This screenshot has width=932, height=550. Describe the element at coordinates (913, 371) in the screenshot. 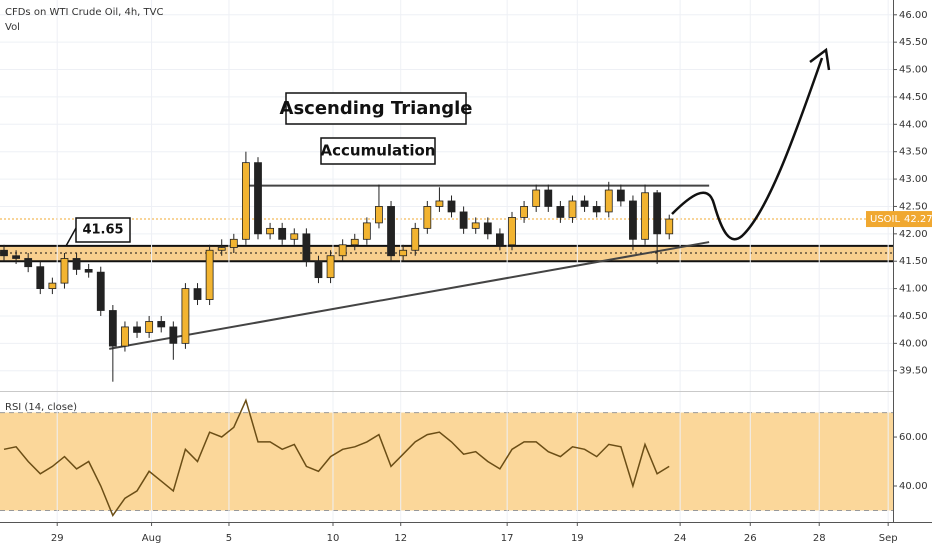

I see `y-tick-label: 39.50` at that location.